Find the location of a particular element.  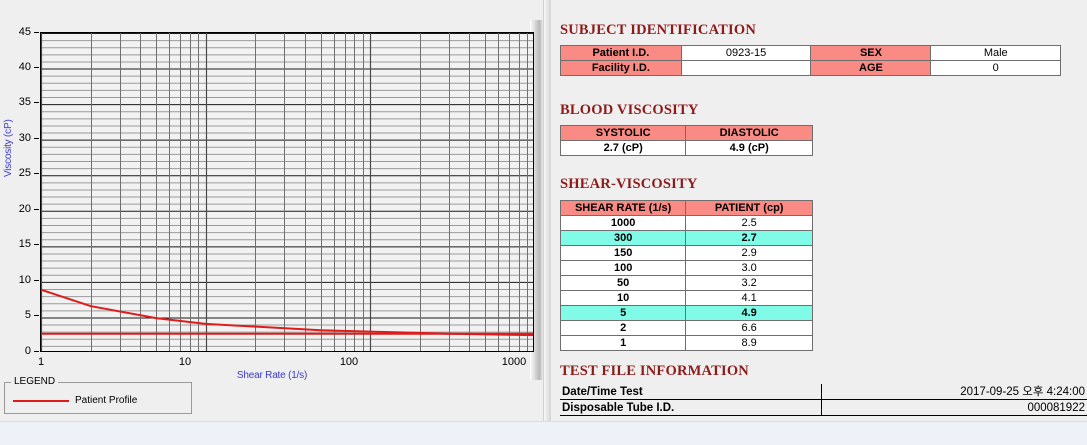

table-row: 100 3.0 is located at coordinates (686, 268).